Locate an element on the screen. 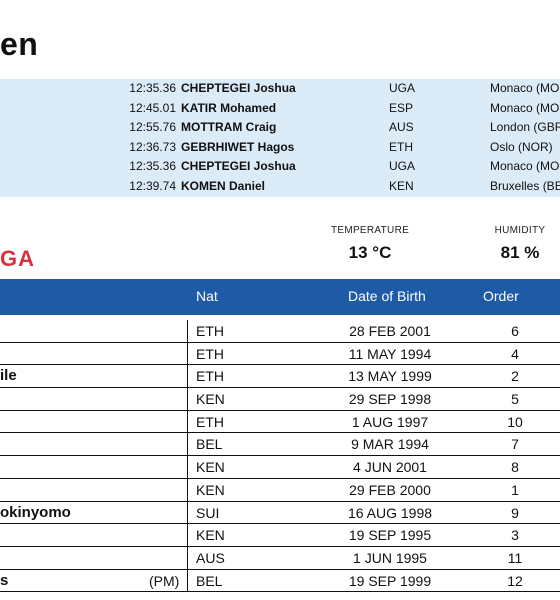 The height and width of the screenshot is (600, 560). athlete-order: 6 is located at coordinates (515, 331).